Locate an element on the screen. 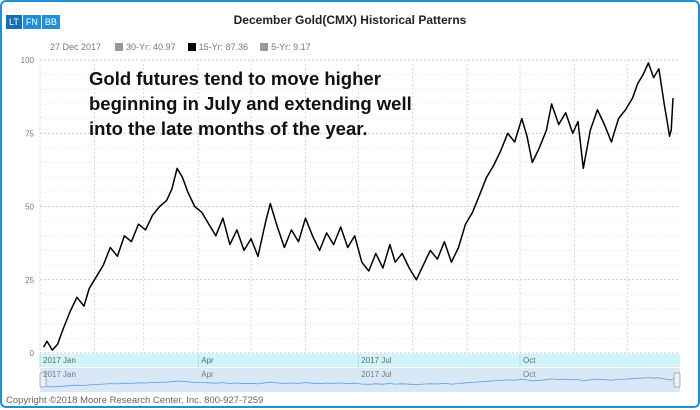 The height and width of the screenshot is (410, 700). navigator-label: 2017 Jul is located at coordinates (376, 374).